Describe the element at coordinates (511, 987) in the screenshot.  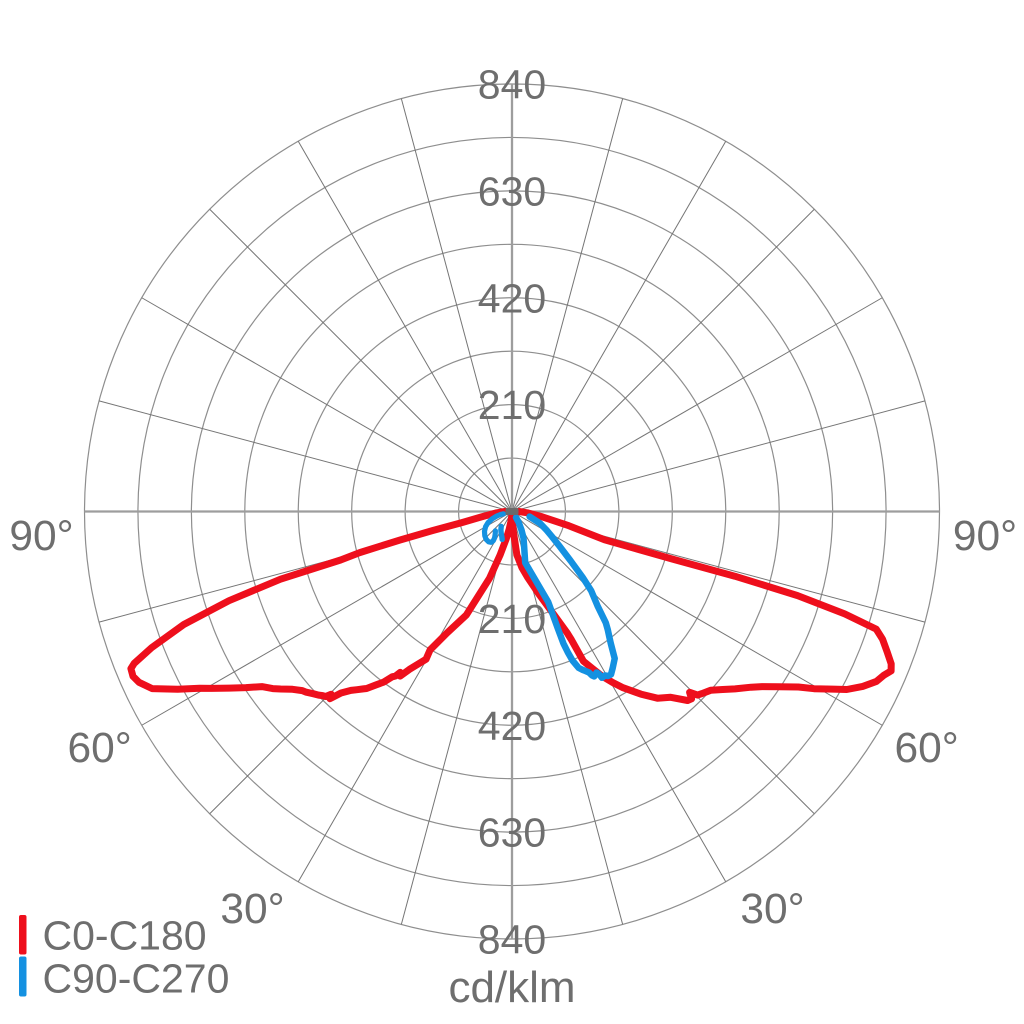
I see `svg-text: cd/klm` at that location.